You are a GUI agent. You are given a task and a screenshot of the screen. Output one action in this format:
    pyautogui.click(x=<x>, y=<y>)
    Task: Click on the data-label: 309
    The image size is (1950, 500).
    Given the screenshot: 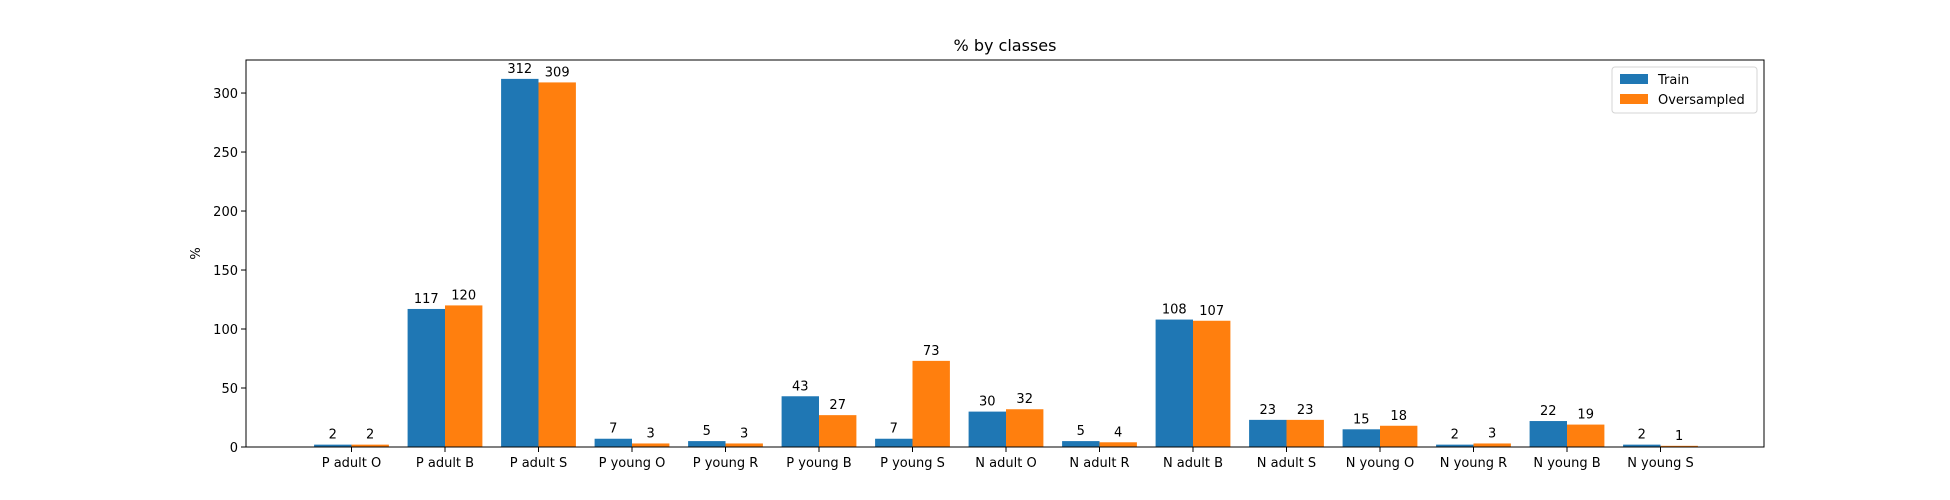 What is the action you would take?
    pyautogui.click(x=557, y=72)
    